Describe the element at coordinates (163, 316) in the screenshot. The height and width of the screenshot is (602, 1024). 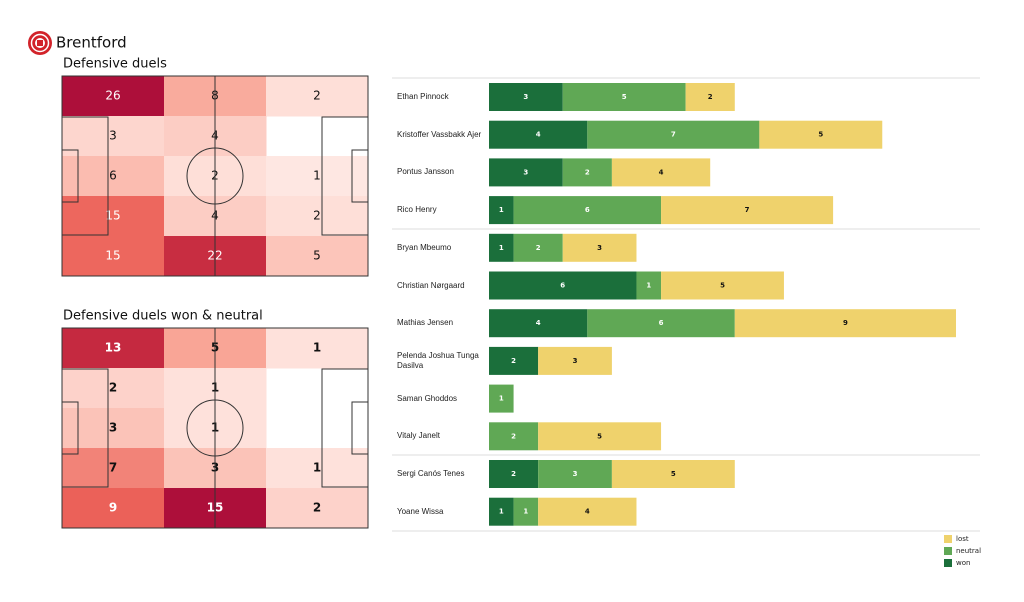
I see `heatmap-title: Defensive duels won & neutral` at that location.